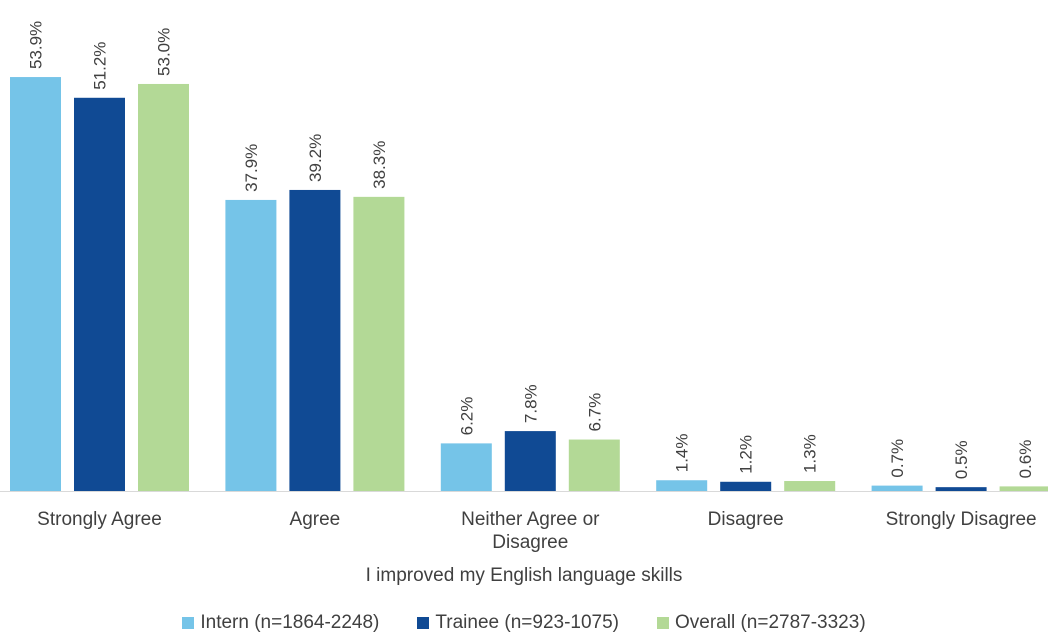  What do you see at coordinates (423, 623) in the screenshot?
I see `legend-swatch-trainee` at bounding box center [423, 623].